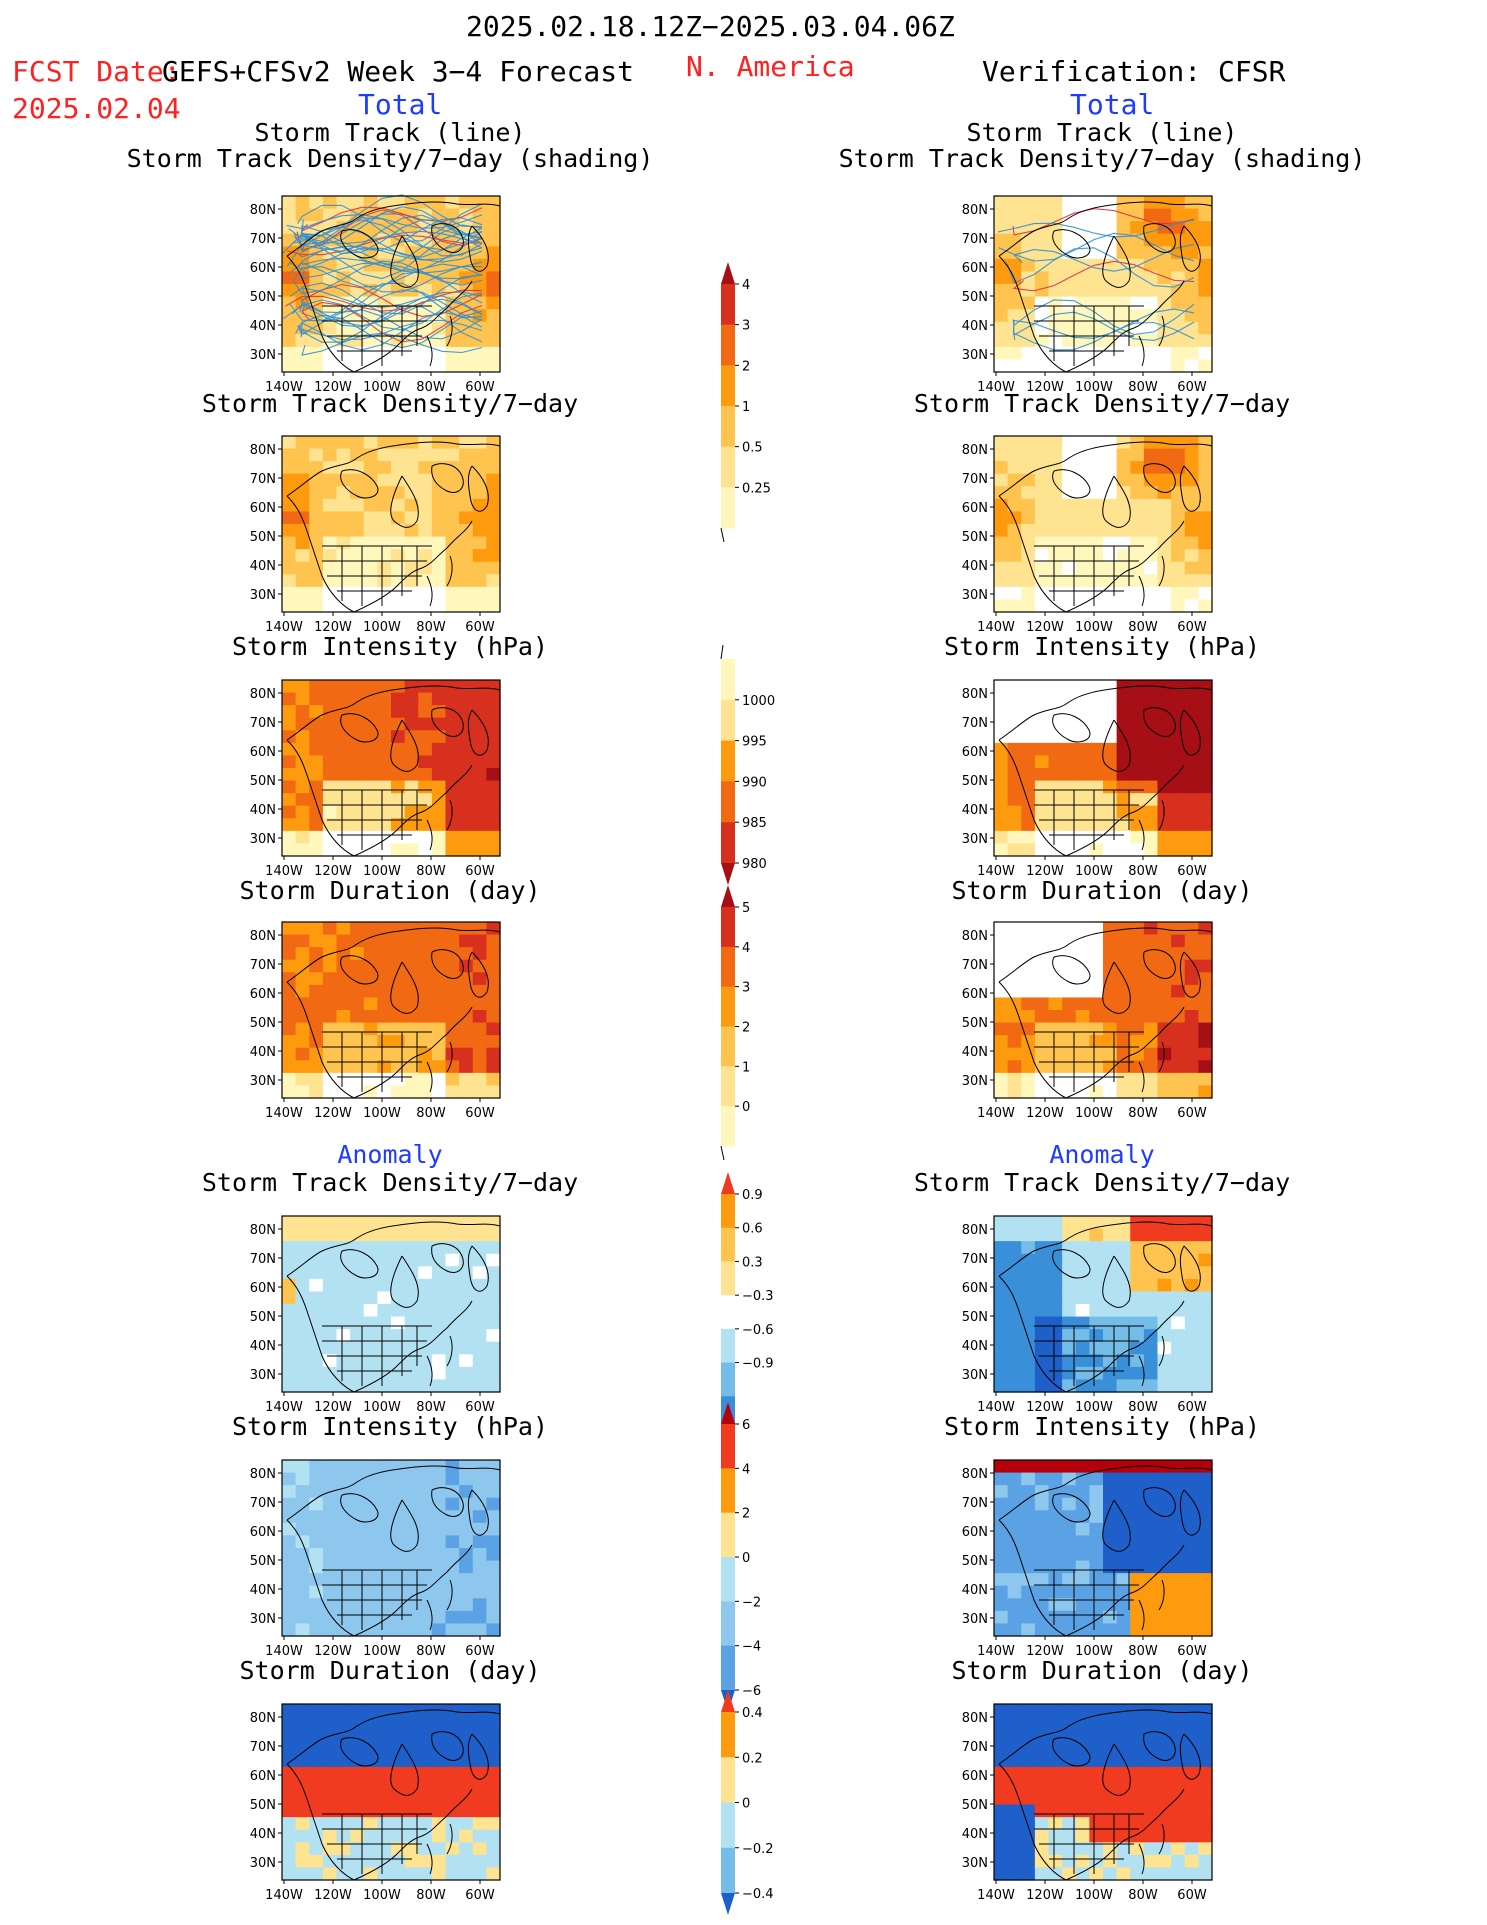 This screenshot has width=1487, height=1925. What do you see at coordinates (1045, 1895) in the screenshot?
I see `lon-tick-label: 120W` at bounding box center [1045, 1895].